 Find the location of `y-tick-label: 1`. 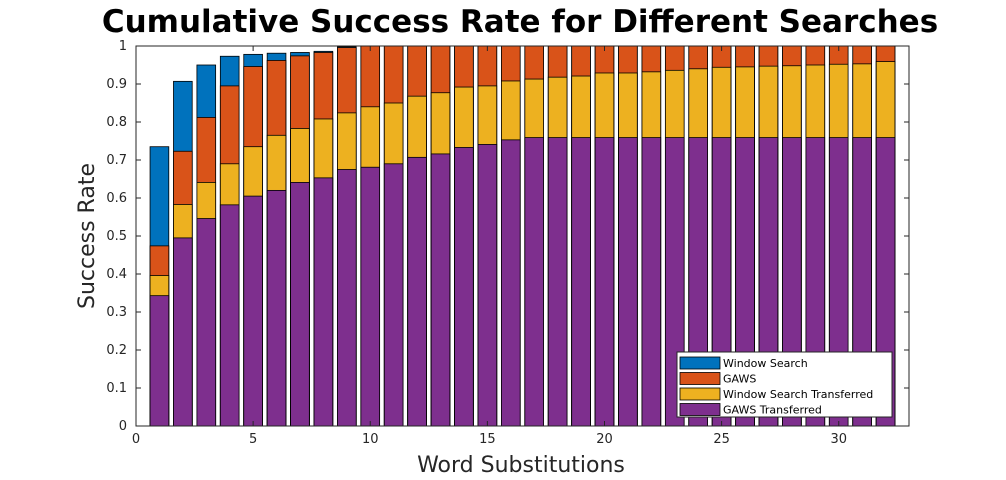

y-tick-label: 1 is located at coordinates (123, 46).